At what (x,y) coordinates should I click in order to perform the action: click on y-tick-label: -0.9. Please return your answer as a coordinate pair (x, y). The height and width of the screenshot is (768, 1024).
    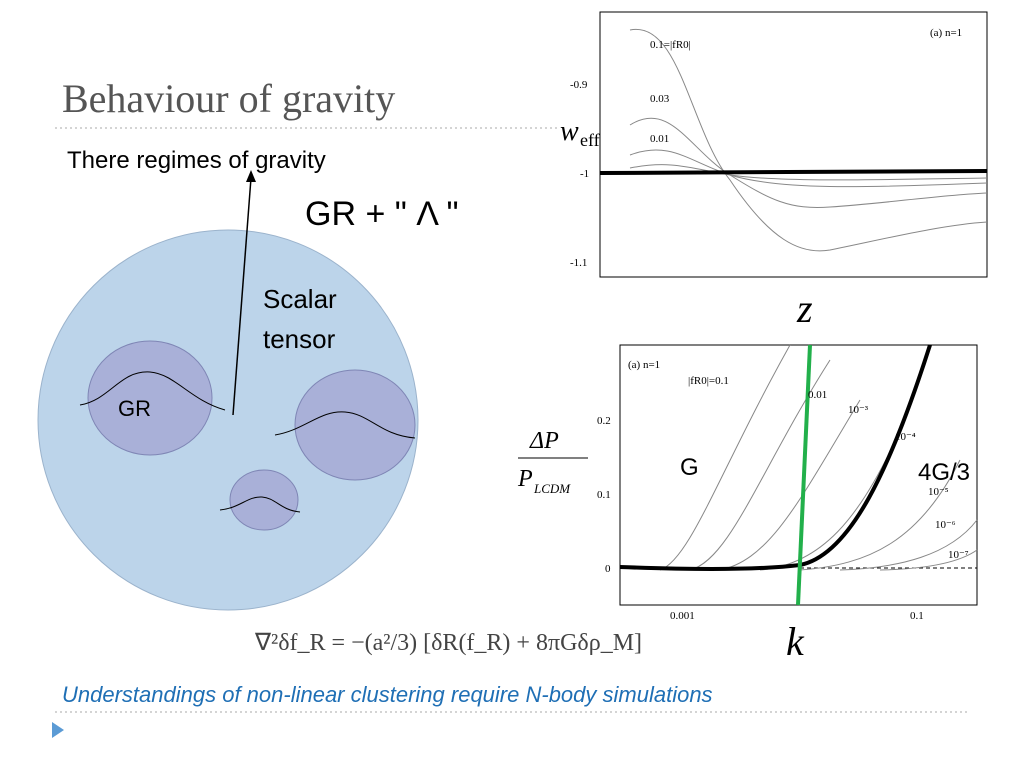
    Looking at the image, I should click on (579, 85).